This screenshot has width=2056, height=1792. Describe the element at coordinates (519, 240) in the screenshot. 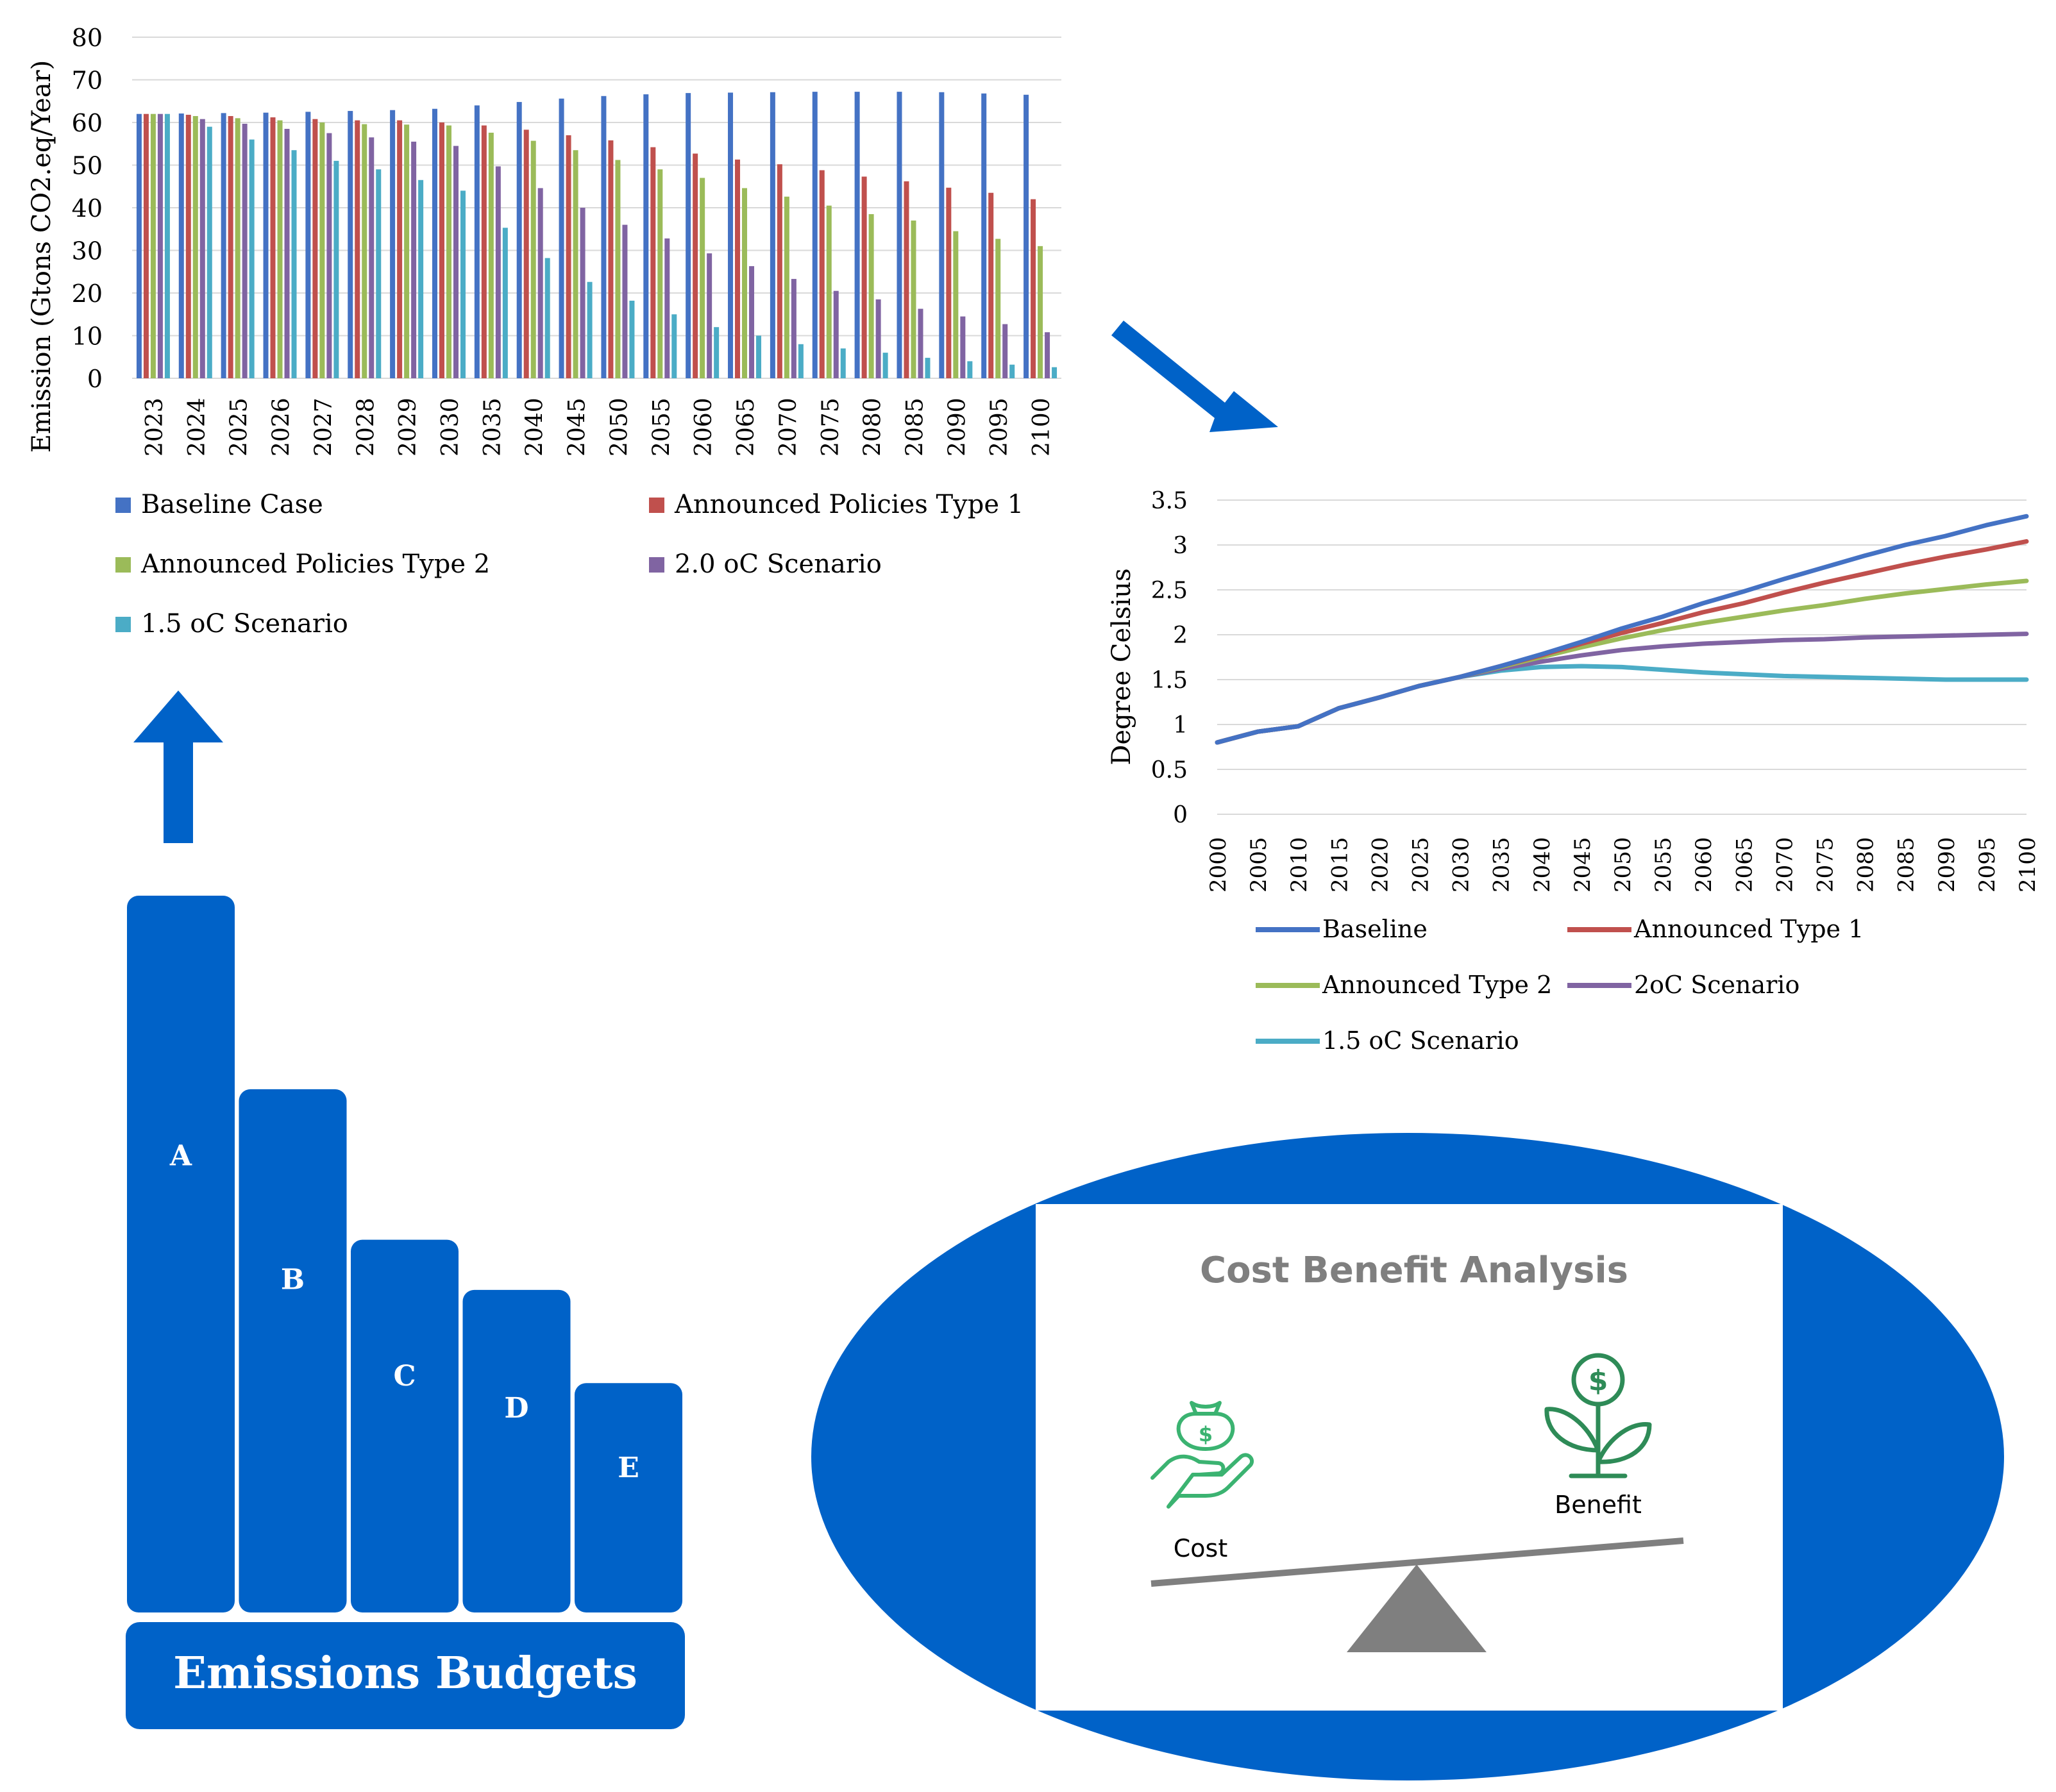

I see `bar-baseline-case-2040` at that location.